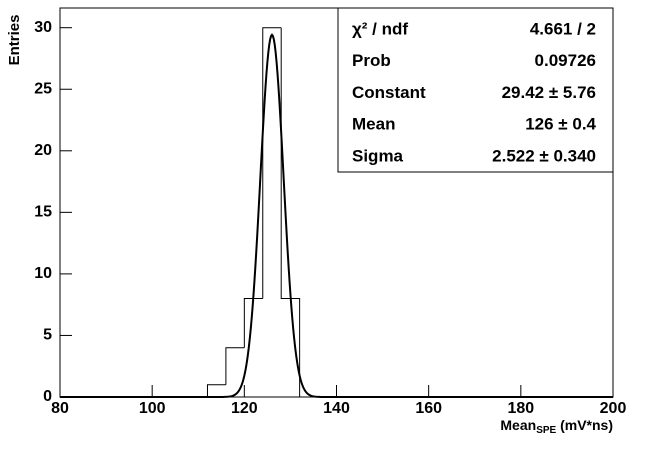 The image size is (654, 455). Describe the element at coordinates (544, 155) in the screenshot. I see `stats-value: 2.522 ± 0.340` at that location.